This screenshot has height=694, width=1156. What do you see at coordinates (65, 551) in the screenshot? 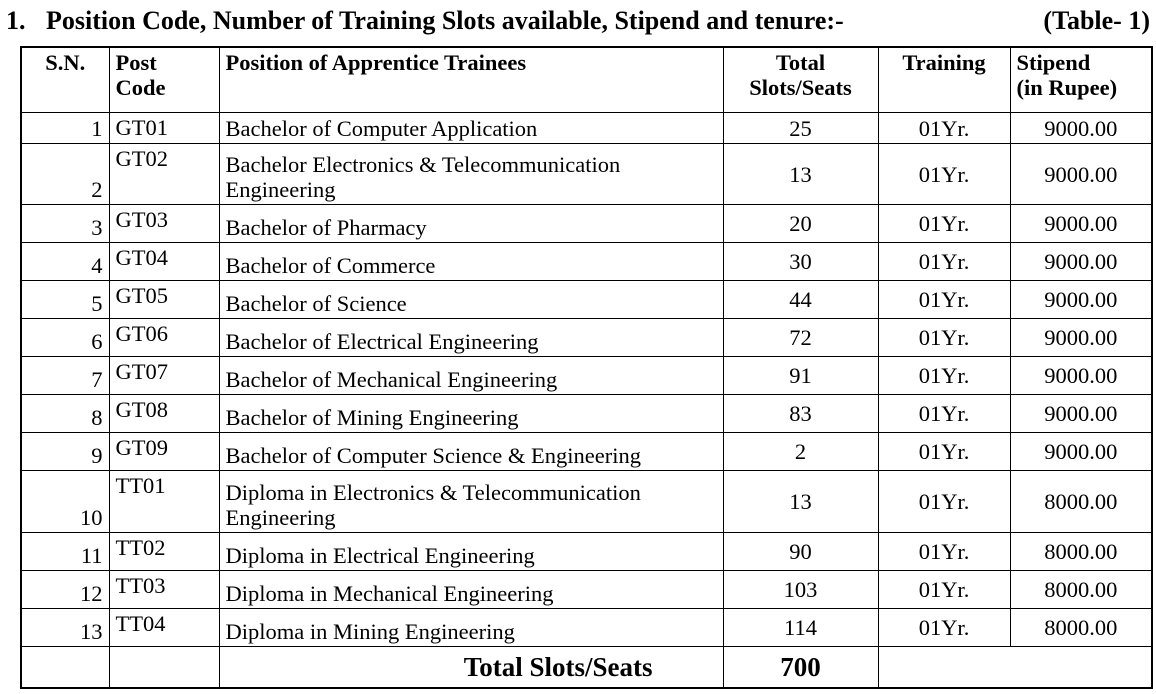
I see `cell-sn: 11` at bounding box center [65, 551].